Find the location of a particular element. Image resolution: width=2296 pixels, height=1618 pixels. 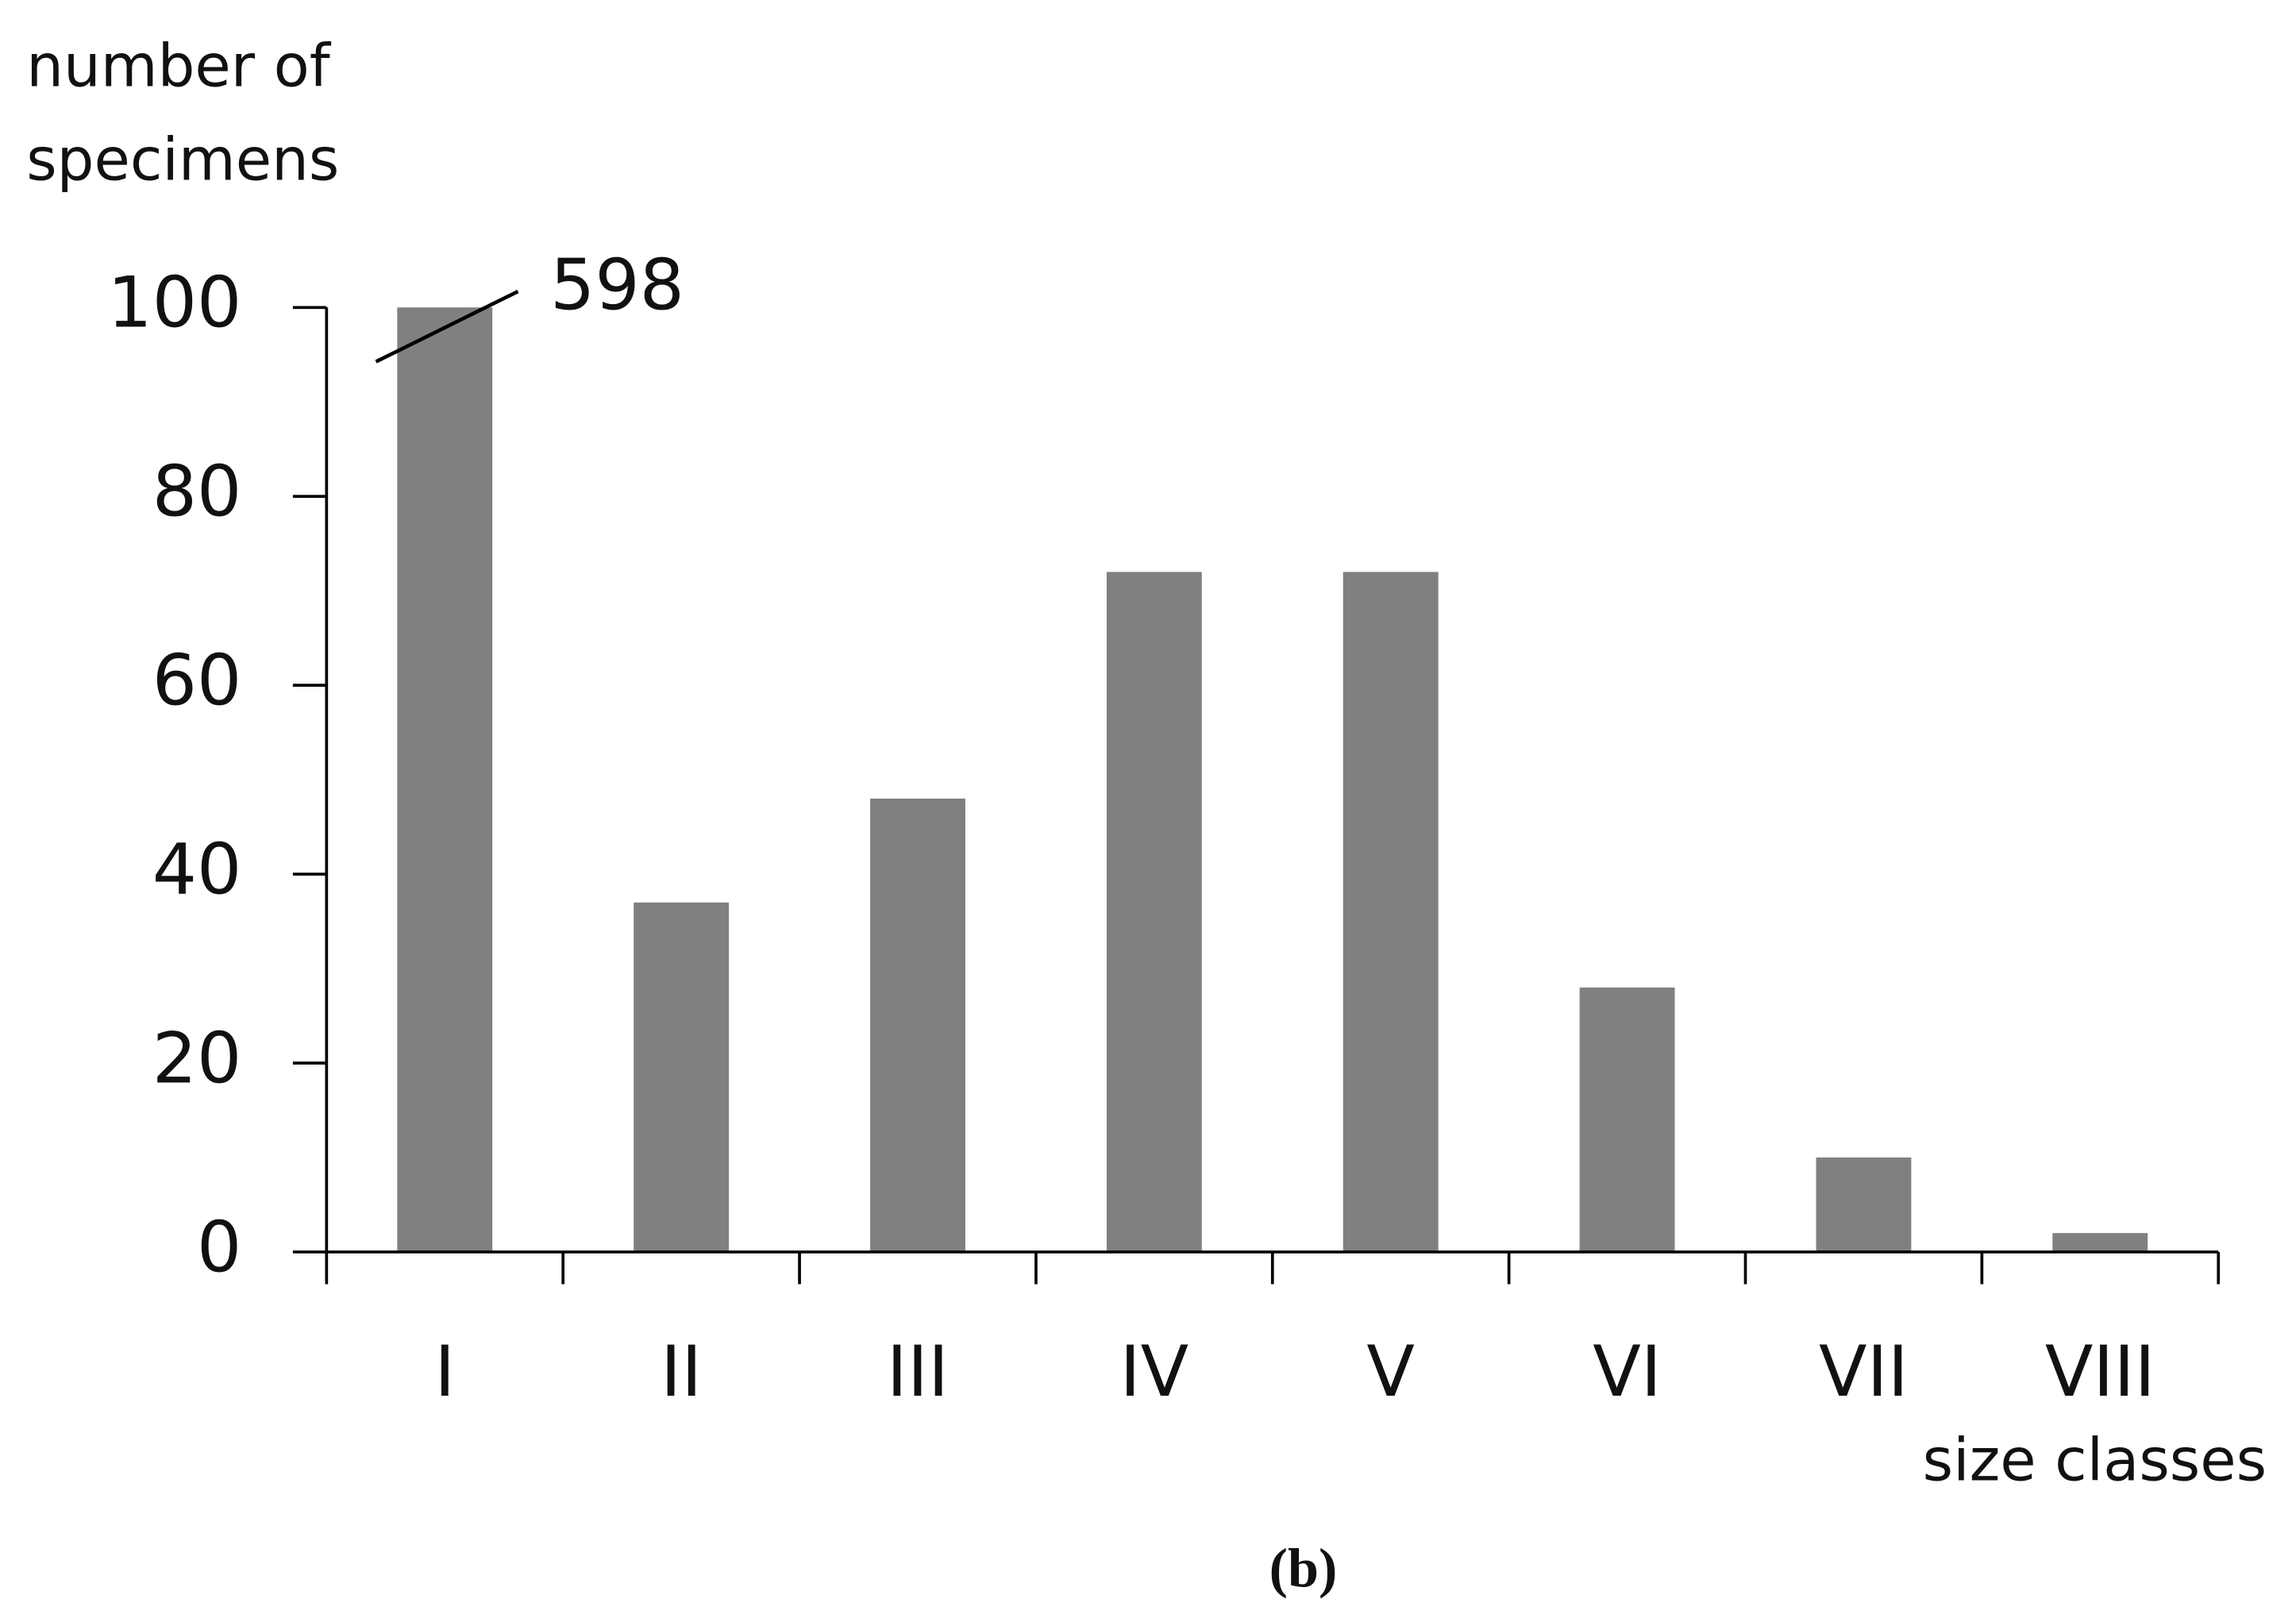

y-axis-title: specimens is located at coordinates (182, 161).